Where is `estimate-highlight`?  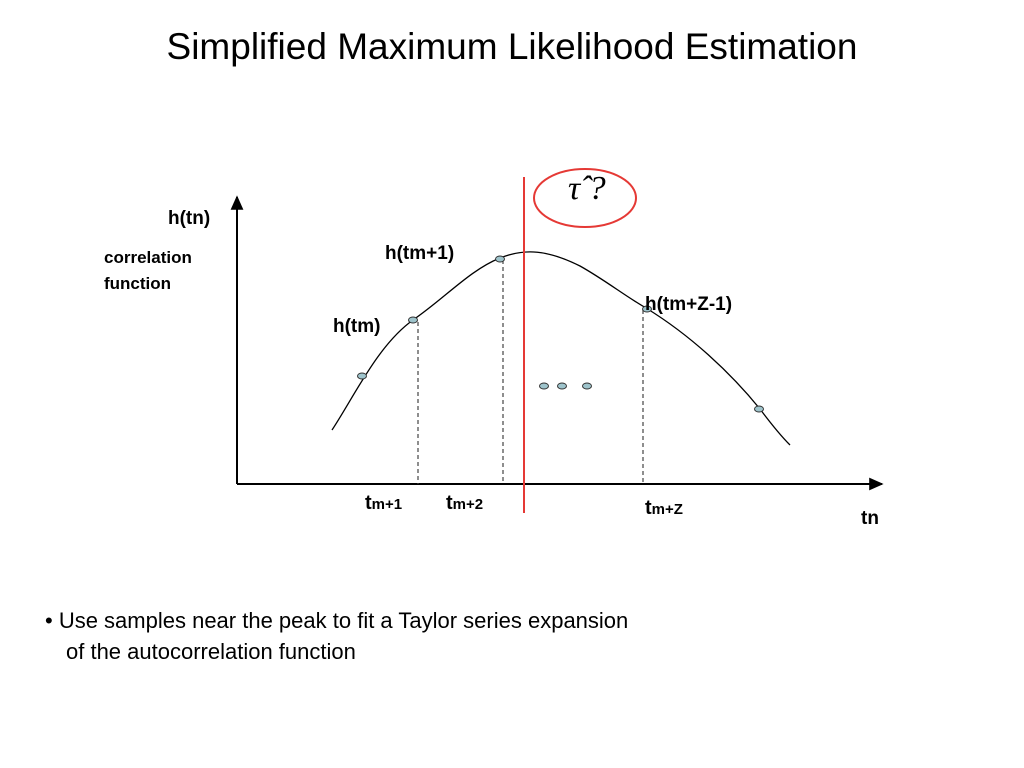 estimate-highlight is located at coordinates (585, 198).